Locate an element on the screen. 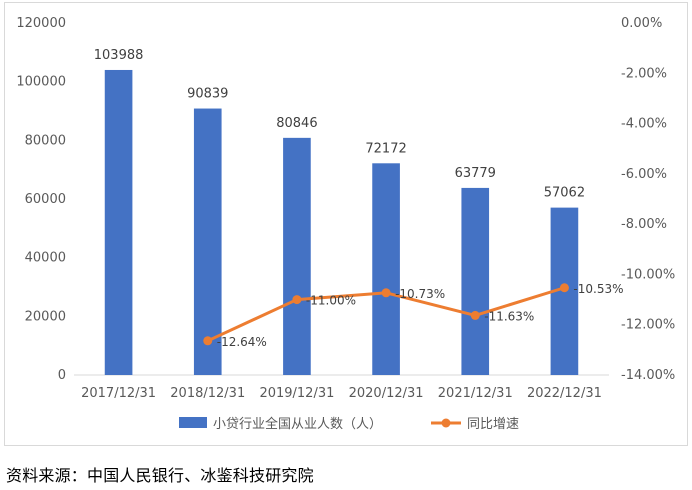 The image size is (692, 490). x-tick-label: 2017/12/31 is located at coordinates (118, 393).